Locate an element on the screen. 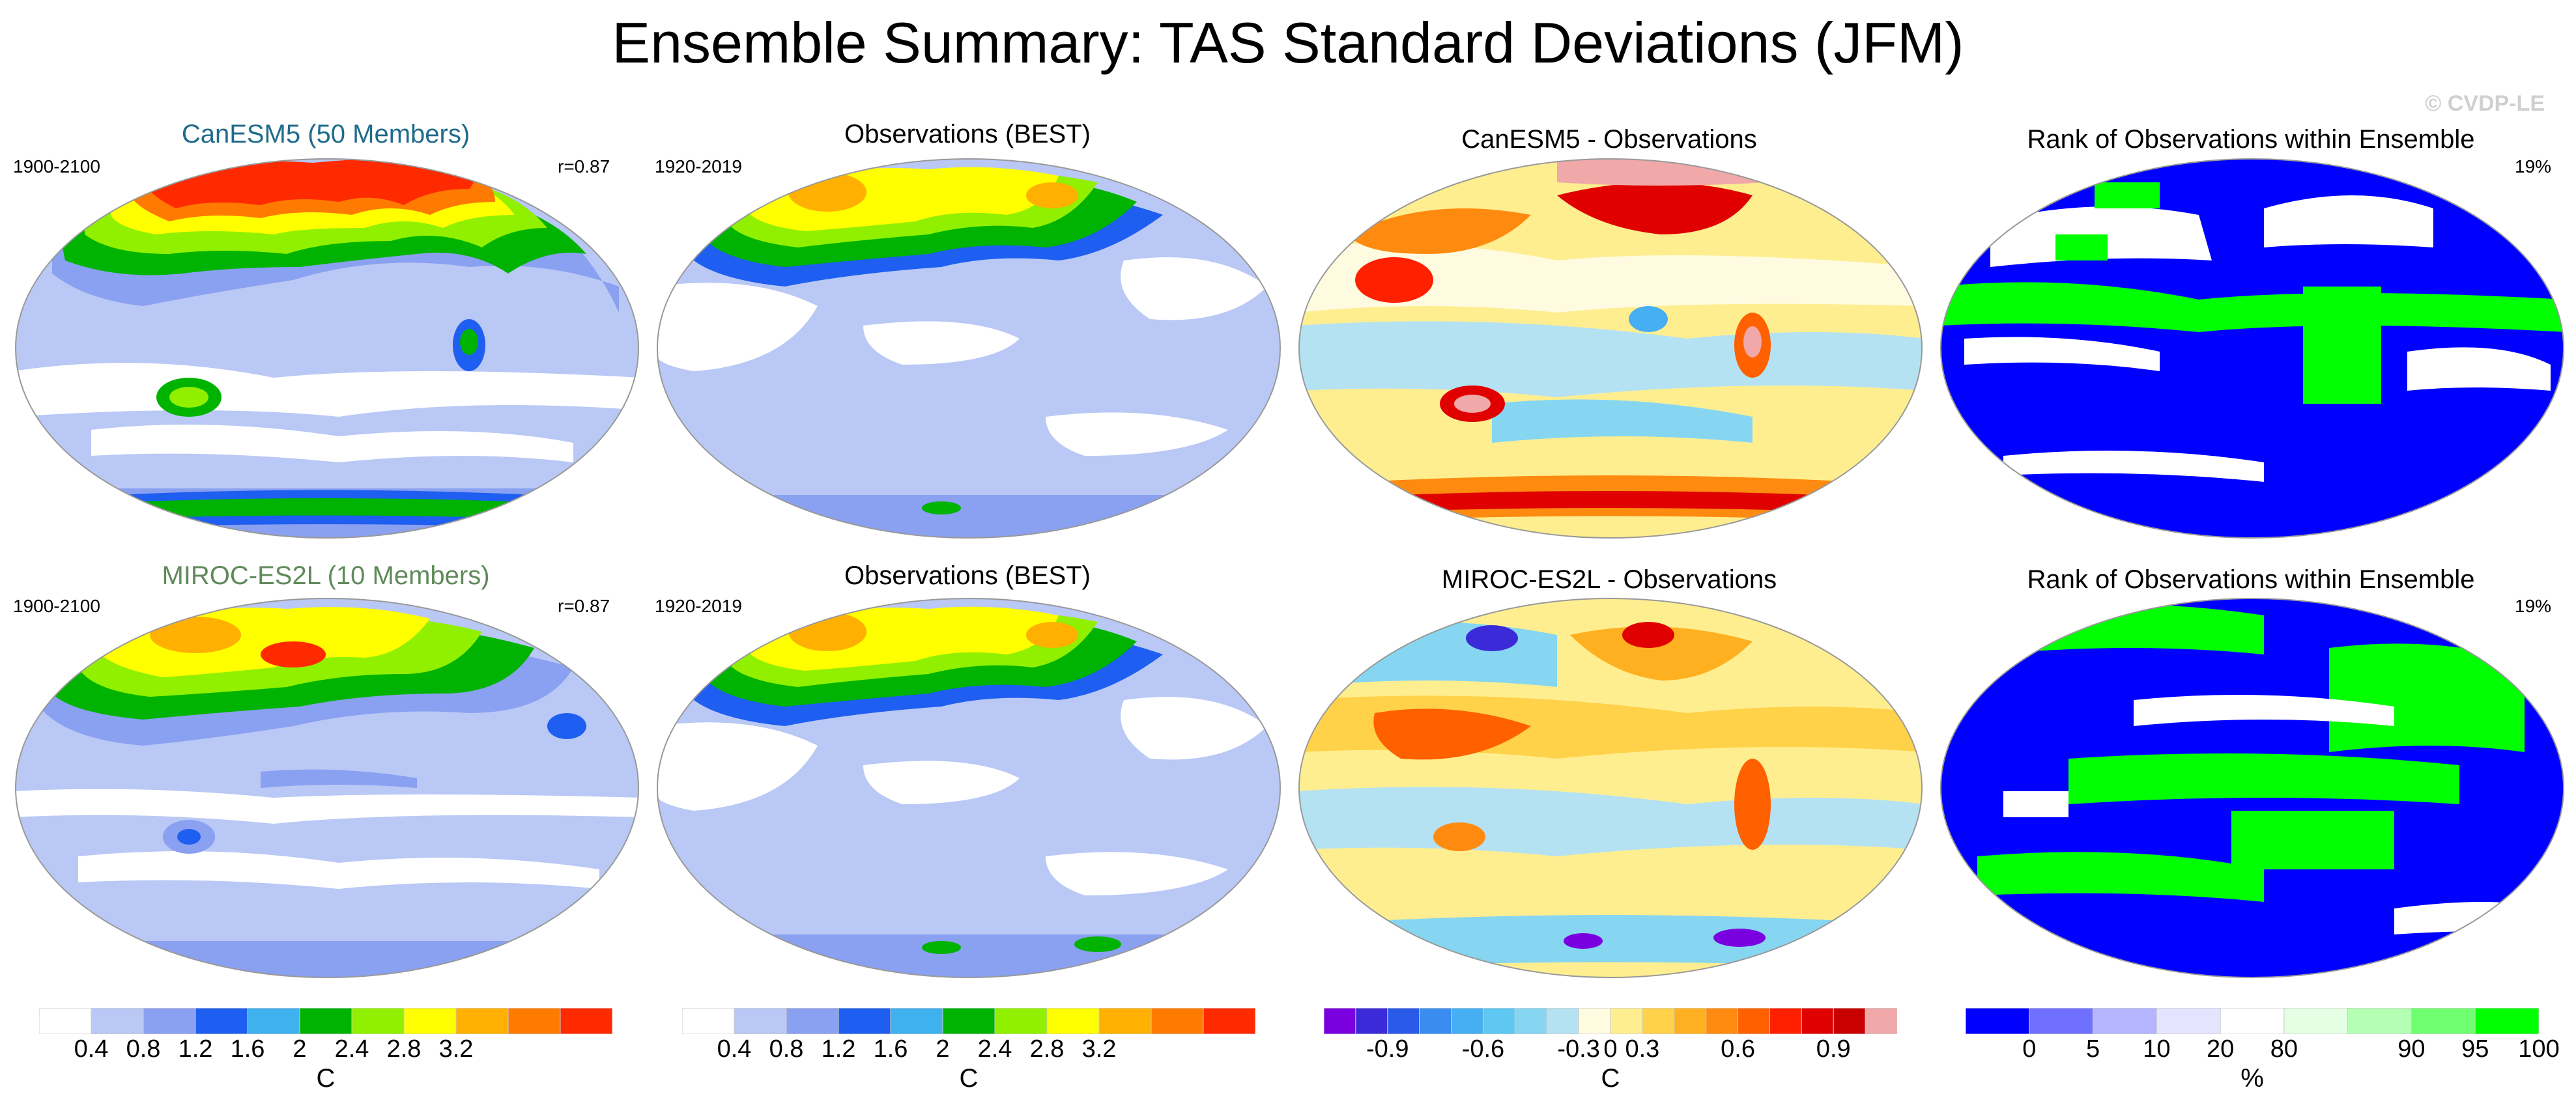 The width and height of the screenshot is (2576, 1109). std-colorbar is located at coordinates (325, 1021).